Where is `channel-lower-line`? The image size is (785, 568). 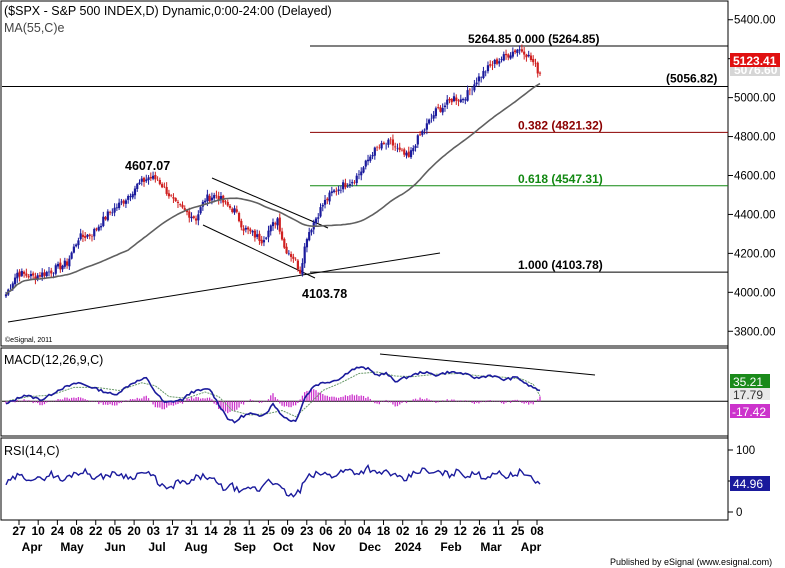
channel-lower-line is located at coordinates (259, 251).